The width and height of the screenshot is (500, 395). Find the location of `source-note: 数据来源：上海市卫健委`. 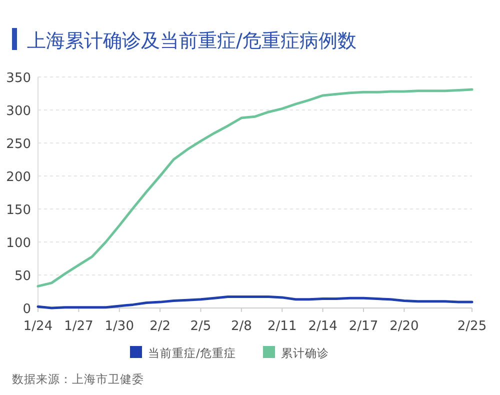

source-note: 数据来源：上海市卫健委 is located at coordinates (78, 379).